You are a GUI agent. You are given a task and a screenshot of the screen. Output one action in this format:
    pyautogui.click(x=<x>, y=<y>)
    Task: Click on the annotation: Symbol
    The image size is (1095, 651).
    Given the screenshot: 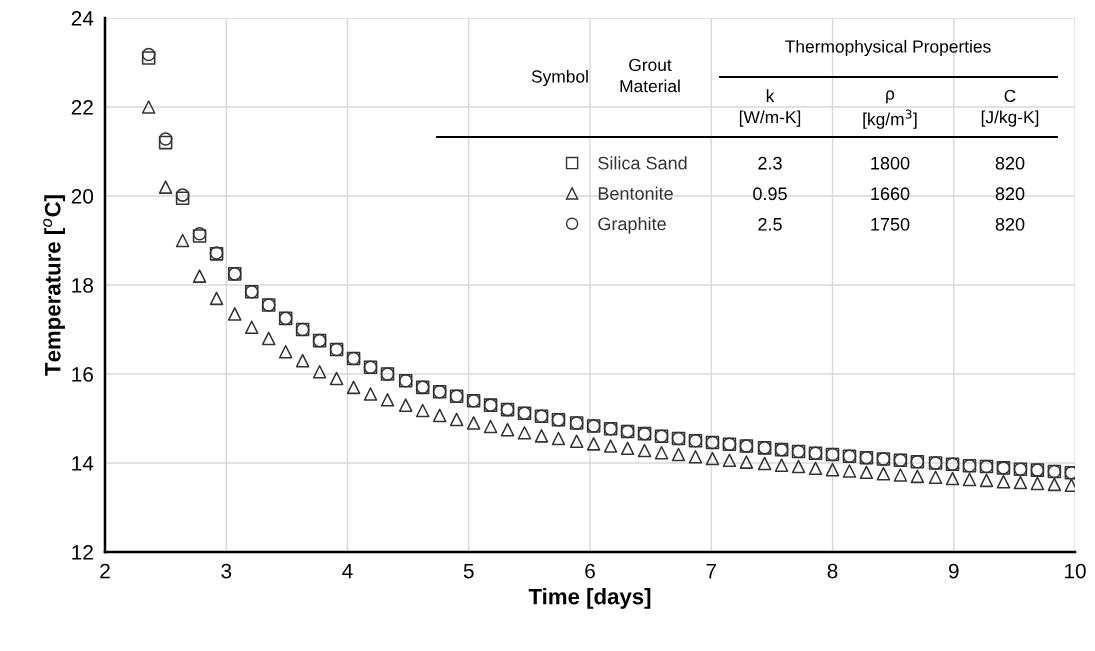 What is the action you would take?
    pyautogui.click(x=559, y=78)
    